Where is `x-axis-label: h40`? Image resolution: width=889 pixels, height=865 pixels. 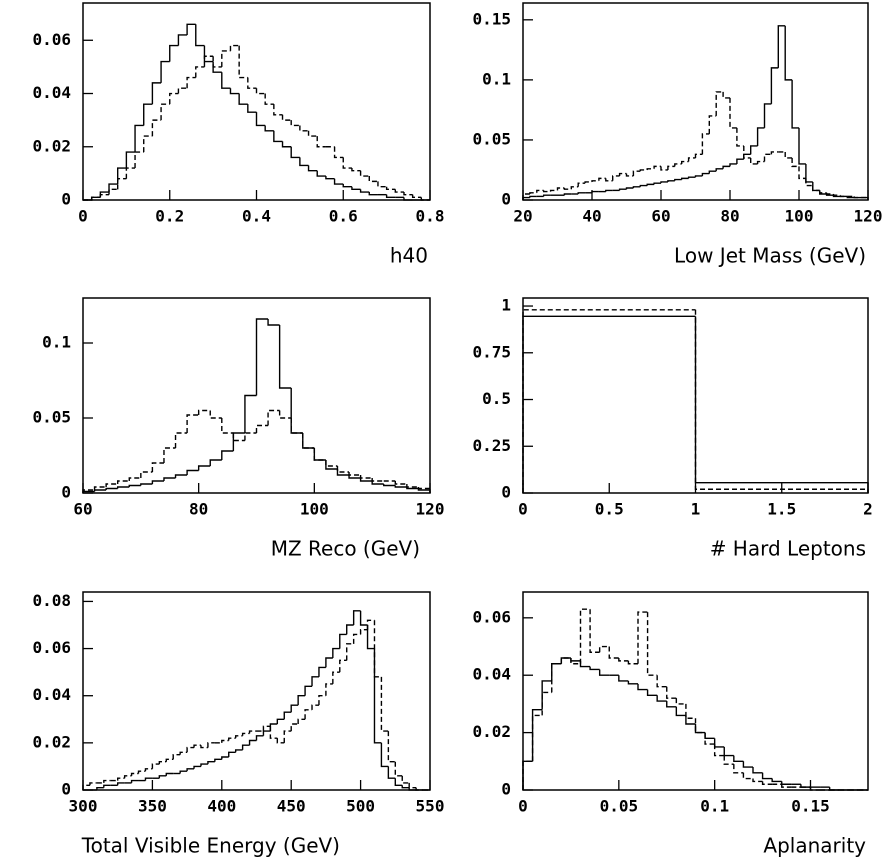 x-axis-label: h40 is located at coordinates (409, 256).